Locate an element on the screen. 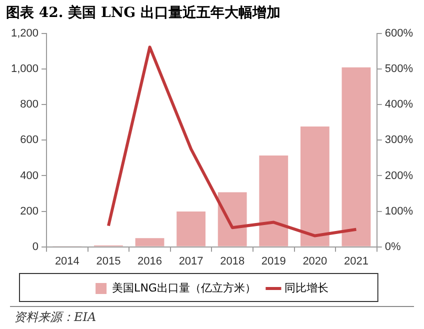  y-tick-label: 0 is located at coordinates (35, 246).